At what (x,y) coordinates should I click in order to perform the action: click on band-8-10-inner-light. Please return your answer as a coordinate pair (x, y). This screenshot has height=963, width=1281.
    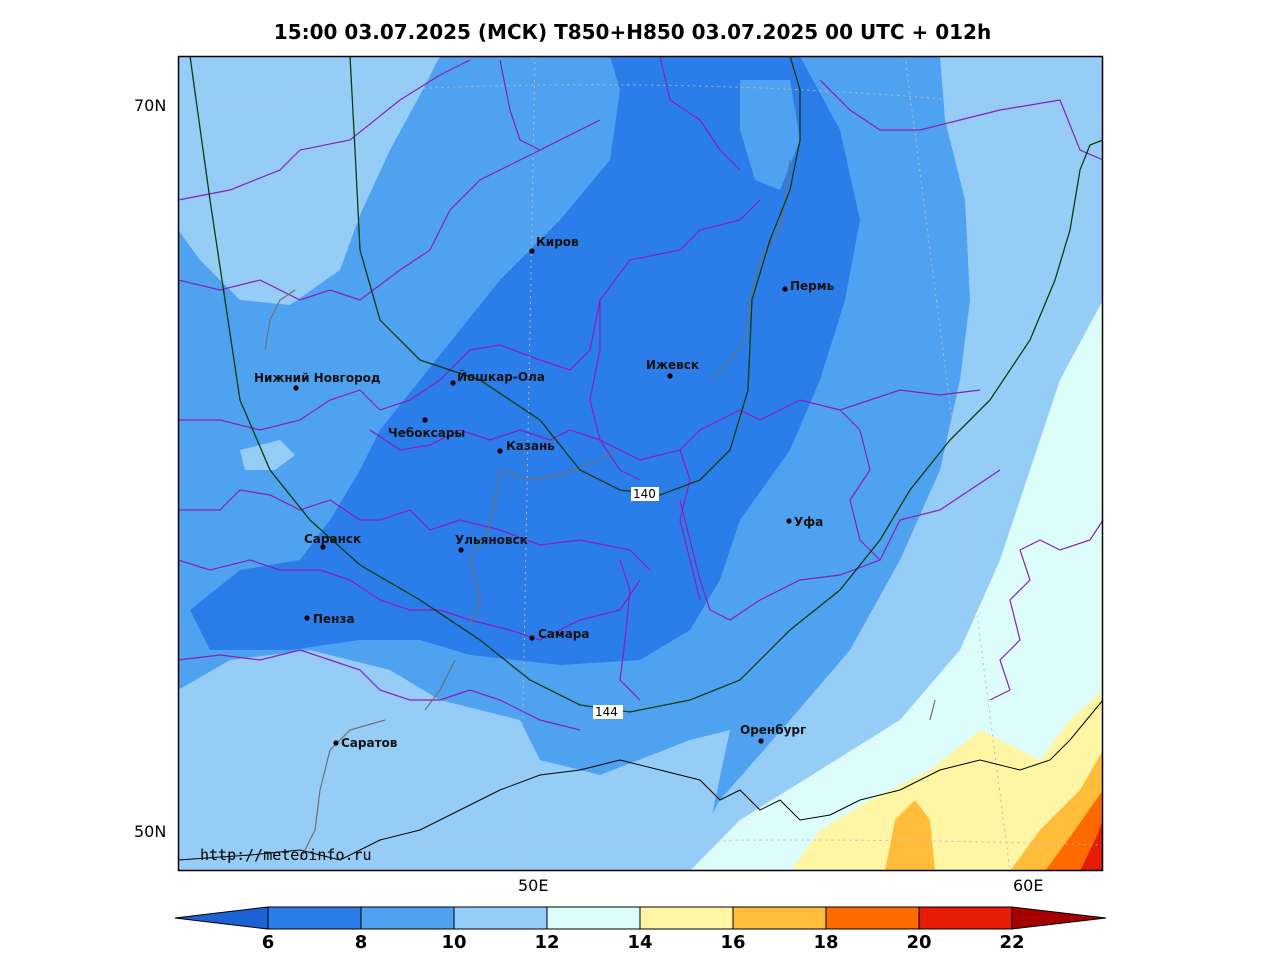
    Looking at the image, I should click on (770, 135).